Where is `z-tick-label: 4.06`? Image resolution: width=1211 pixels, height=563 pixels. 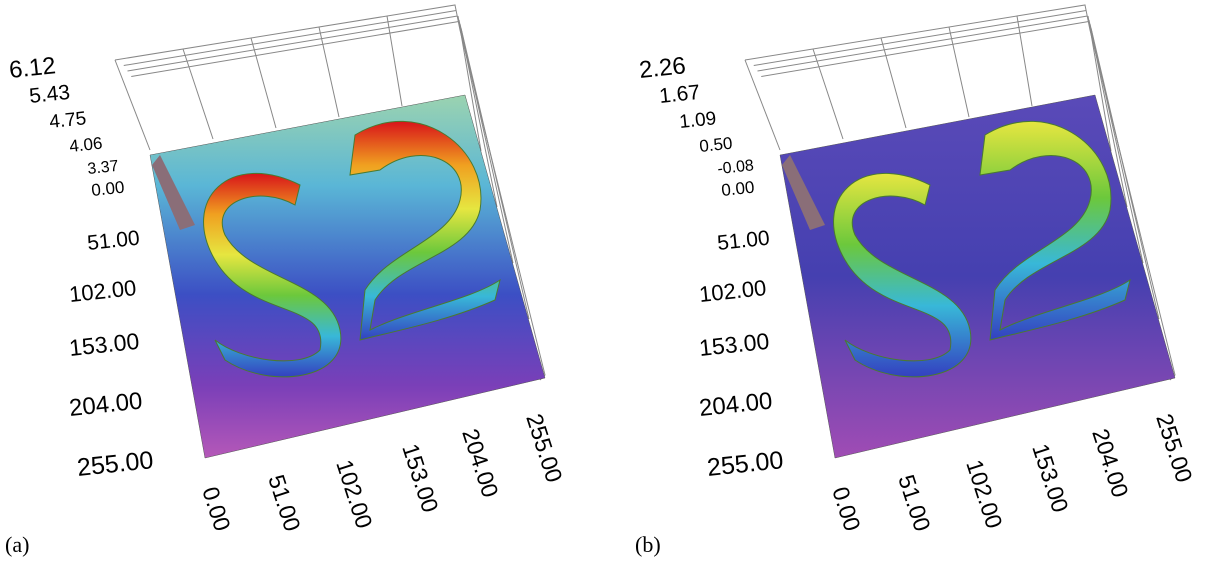 z-tick-label: 4.06 is located at coordinates (85, 145).